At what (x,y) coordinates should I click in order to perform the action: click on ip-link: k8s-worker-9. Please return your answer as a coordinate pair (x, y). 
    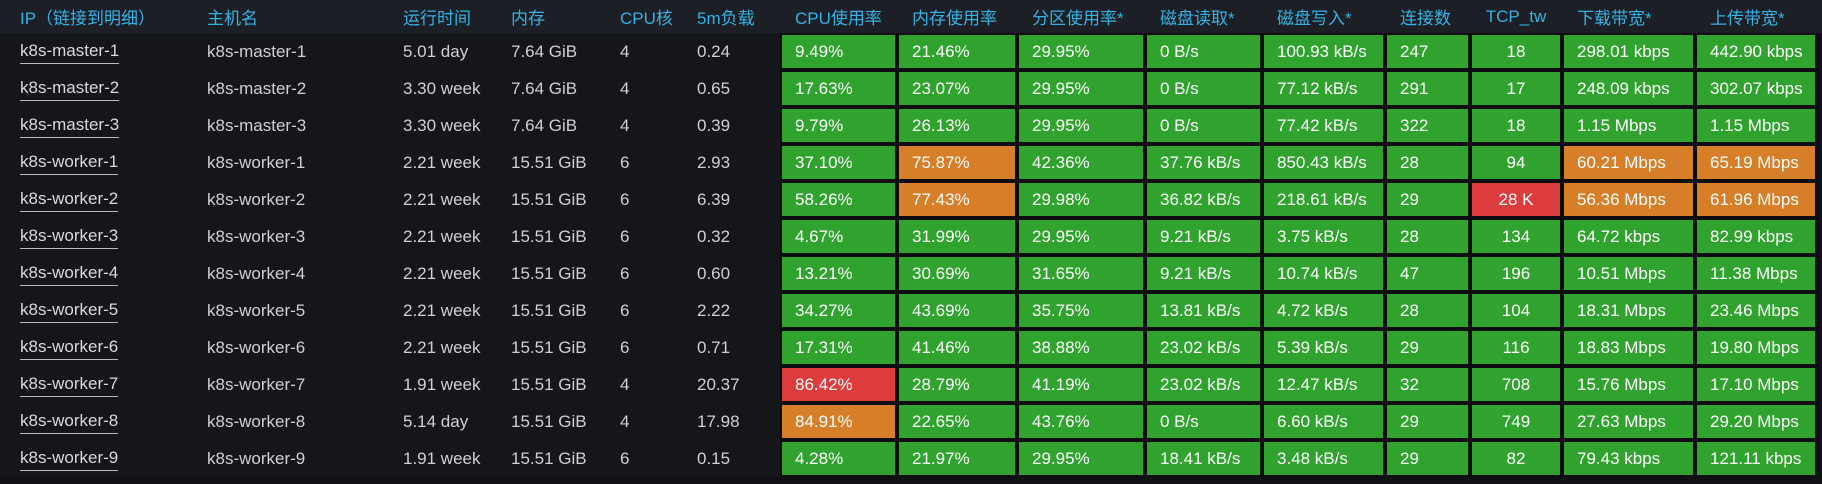
    Looking at the image, I should click on (69, 460).